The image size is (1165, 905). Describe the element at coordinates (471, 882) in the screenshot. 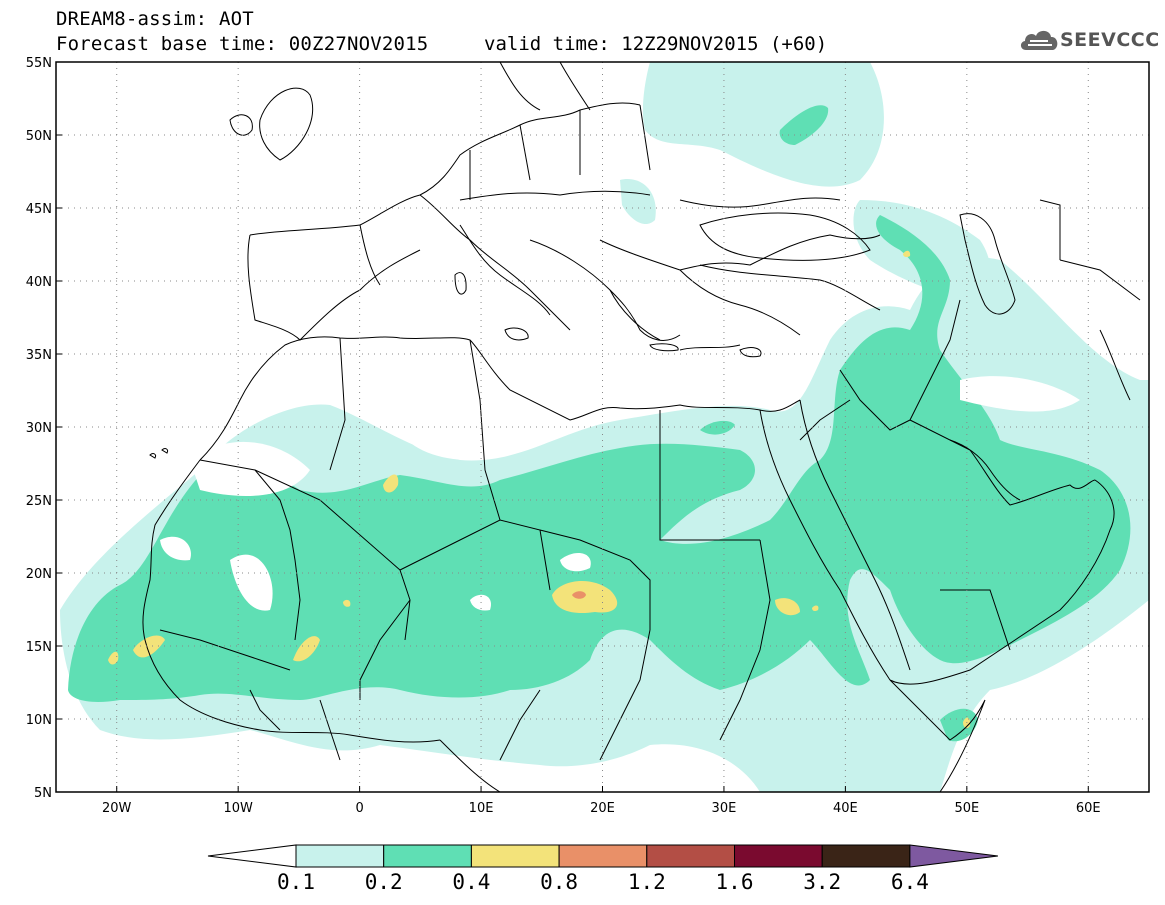

I see `colorbar-level-label: 0.4` at that location.